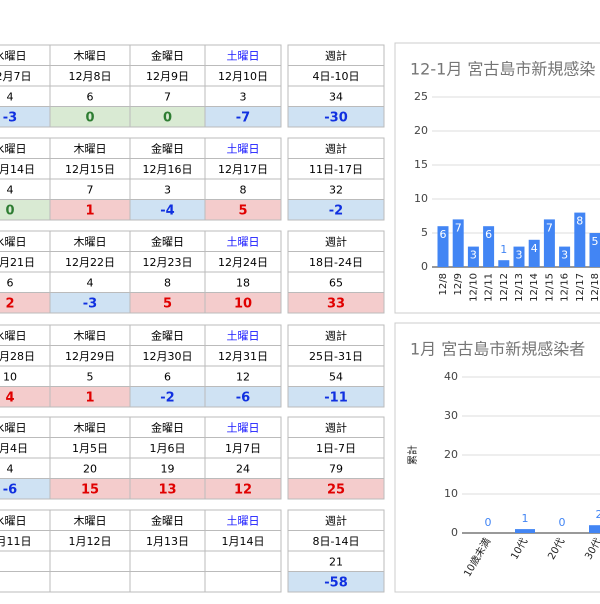  I want to click on data-label: 8, so click(579, 221).